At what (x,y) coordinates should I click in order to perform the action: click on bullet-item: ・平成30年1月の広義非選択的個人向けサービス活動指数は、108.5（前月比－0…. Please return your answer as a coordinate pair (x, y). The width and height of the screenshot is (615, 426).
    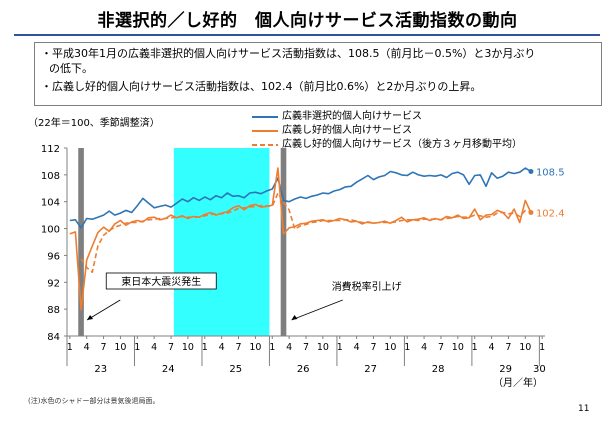
    Looking at the image, I should click on (318, 61).